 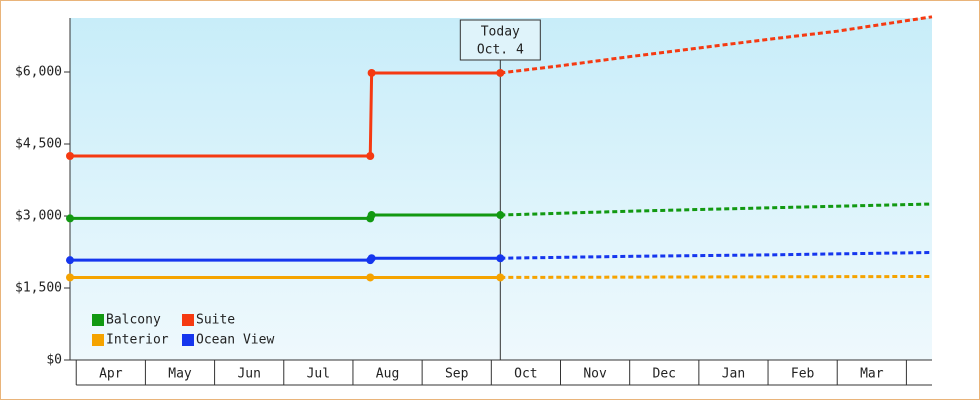 What do you see at coordinates (664, 374) in the screenshot?
I see `x-tick-label: Dec` at bounding box center [664, 374].